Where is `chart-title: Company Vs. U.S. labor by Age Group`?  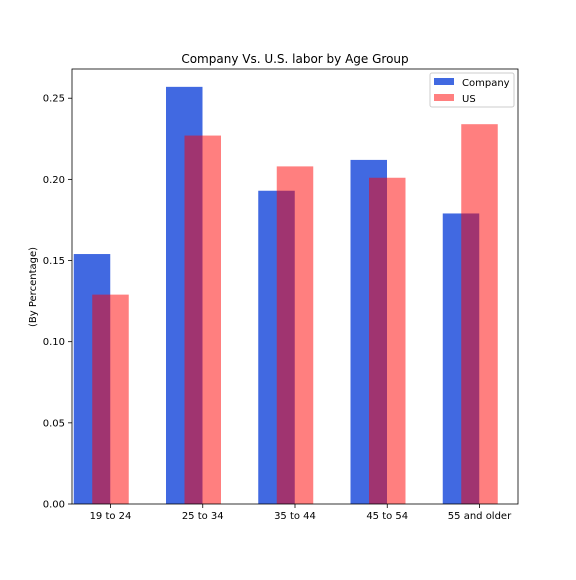 chart-title: Company Vs. U.S. labor by Age Group is located at coordinates (294, 59).